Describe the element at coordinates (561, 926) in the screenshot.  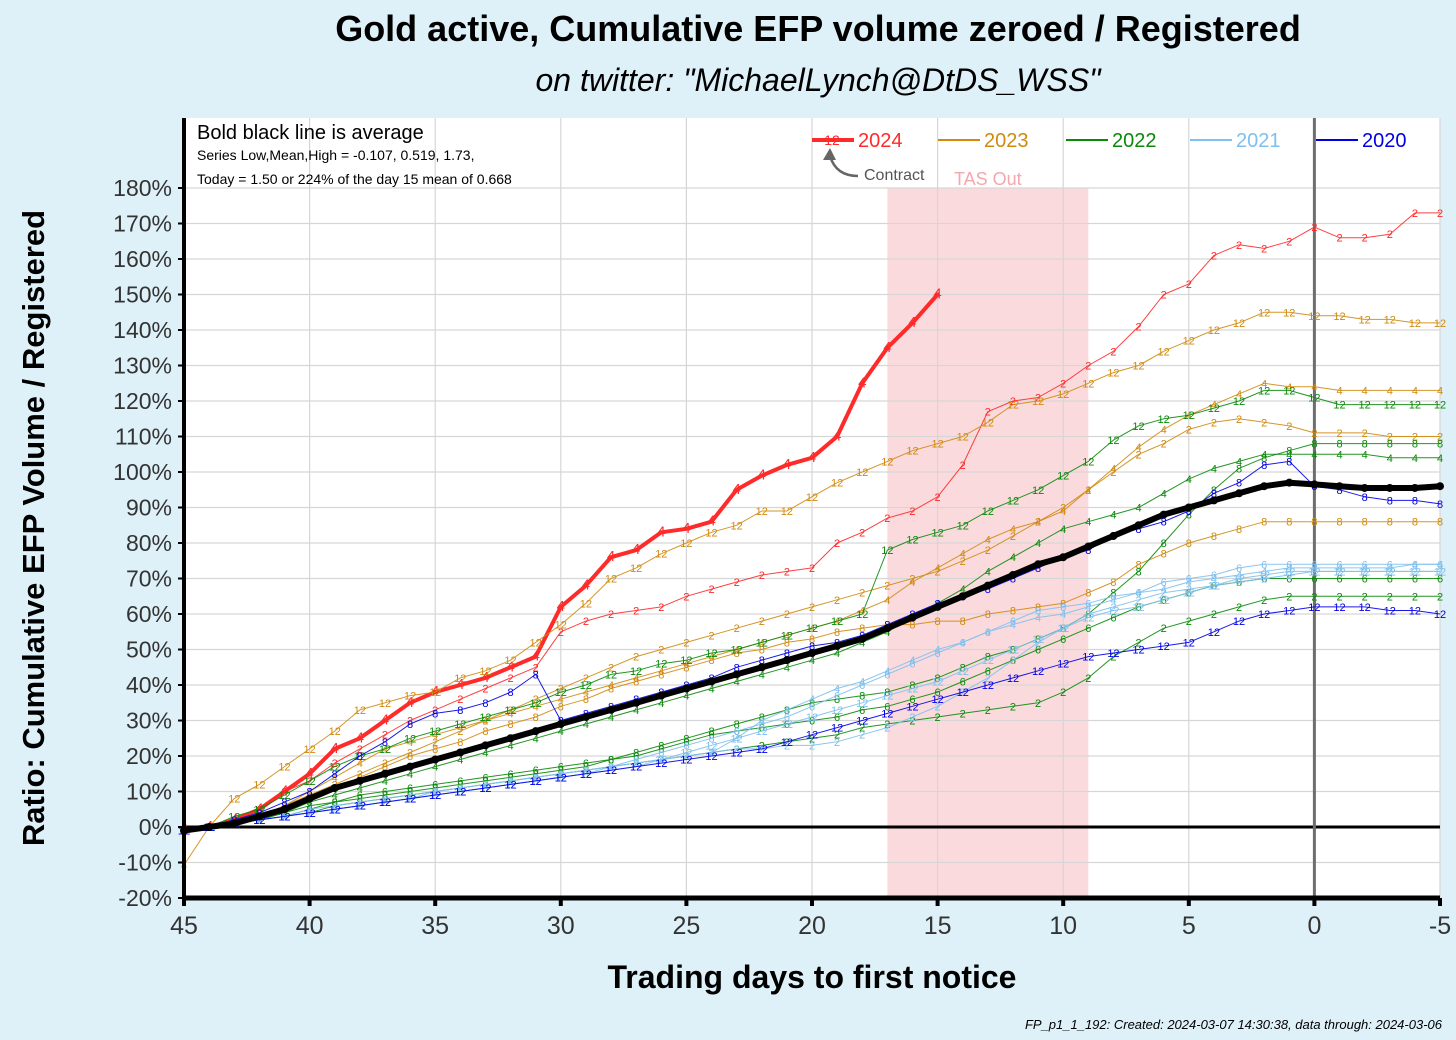
I see `x-tick-label: 30` at that location.